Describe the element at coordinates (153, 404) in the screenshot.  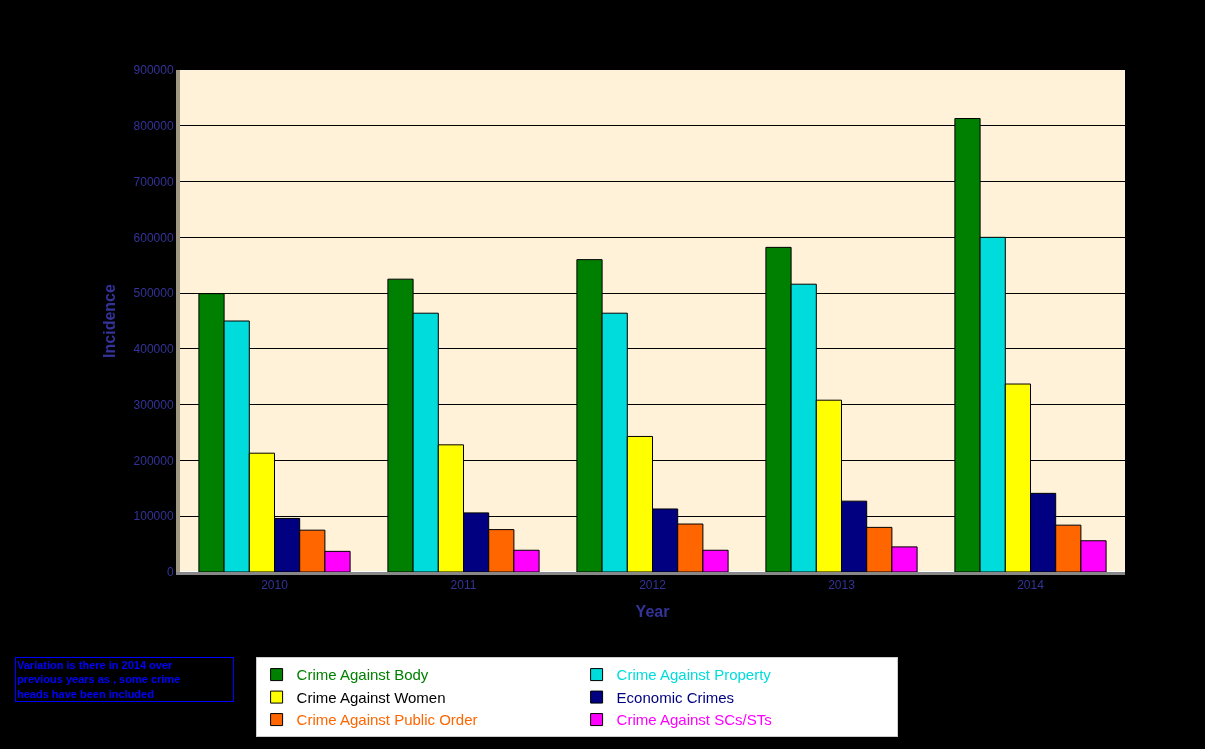
I see `y-tick-label: 300000` at that location.